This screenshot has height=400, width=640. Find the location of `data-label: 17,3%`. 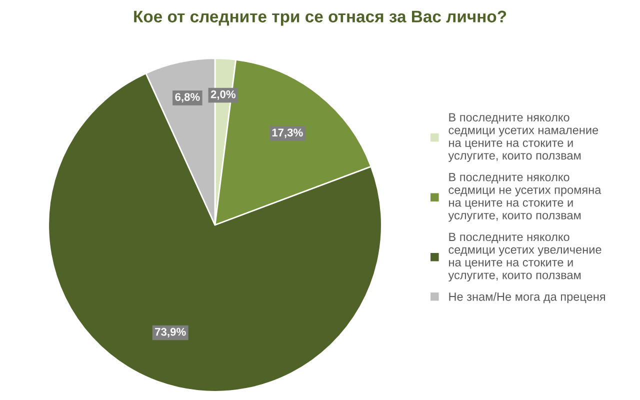

data-label: 17,3% is located at coordinates (287, 133).